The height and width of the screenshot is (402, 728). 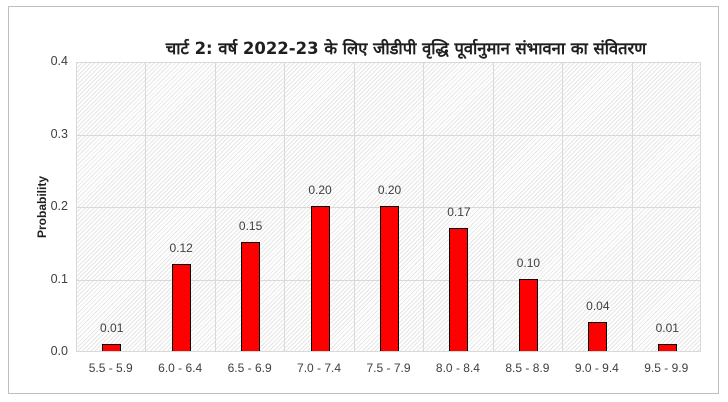 I want to click on bar-data-label: 0.04, so click(x=598, y=306).